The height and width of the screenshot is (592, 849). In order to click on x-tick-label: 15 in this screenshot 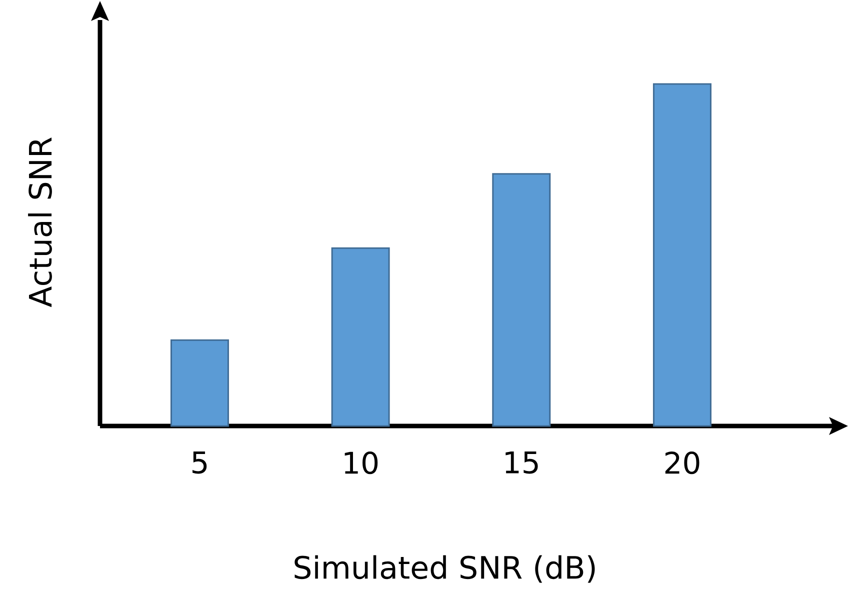, I will do `click(522, 462)`.